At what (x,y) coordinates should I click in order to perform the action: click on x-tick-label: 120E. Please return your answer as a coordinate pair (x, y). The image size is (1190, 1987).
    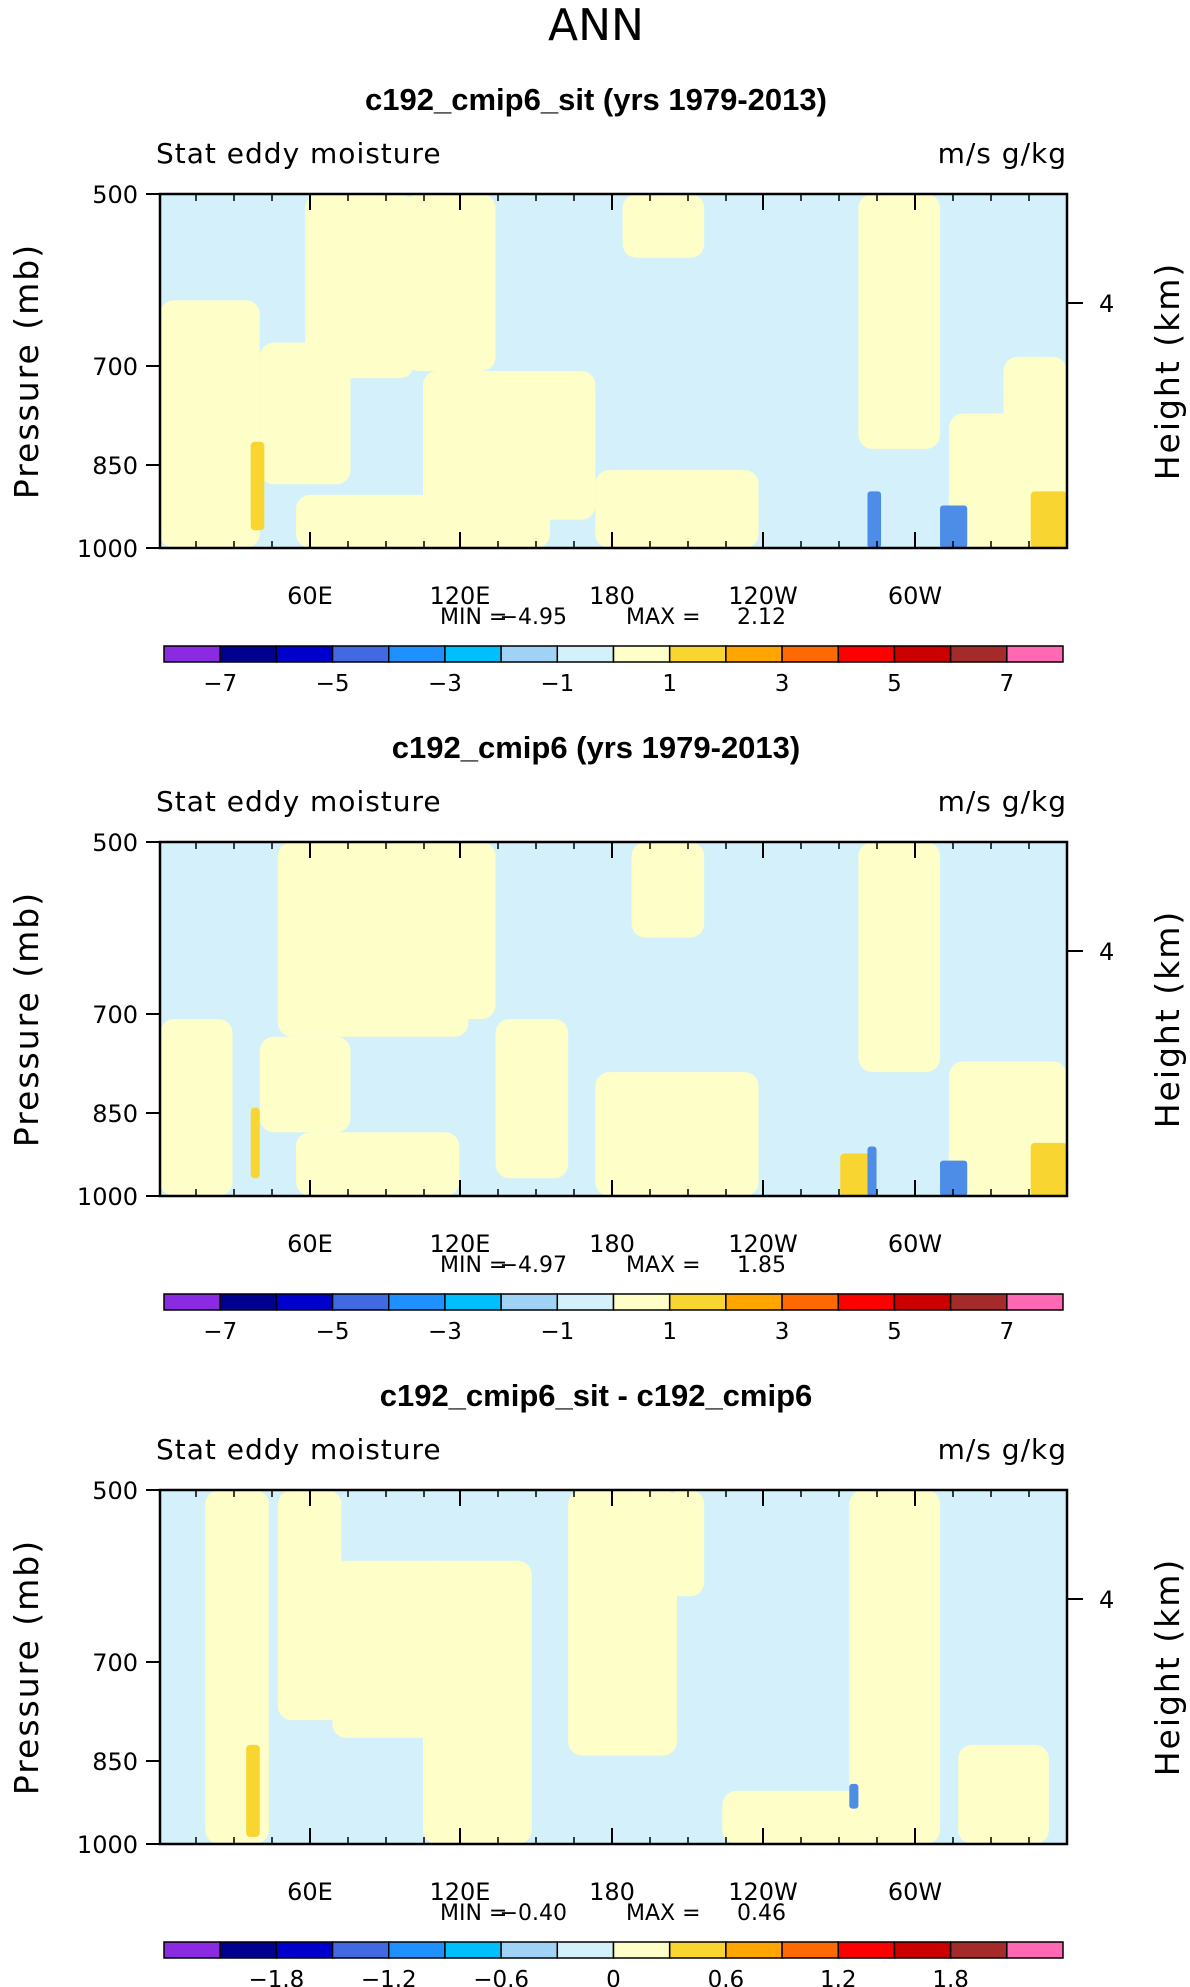
    Looking at the image, I should click on (460, 596).